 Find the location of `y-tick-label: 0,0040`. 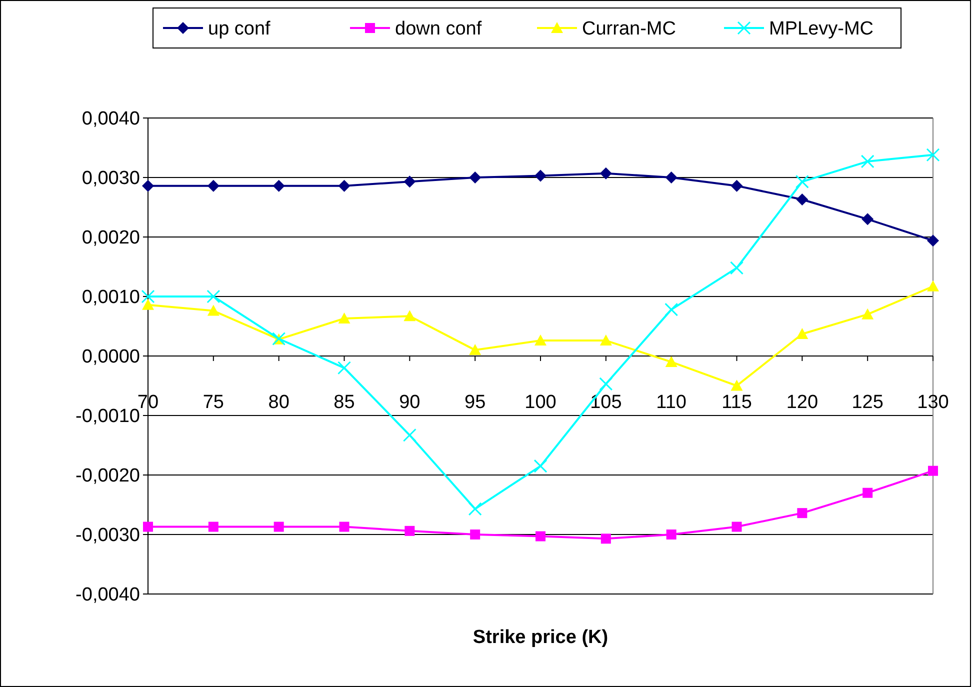

y-tick-label: 0,0040 is located at coordinates (111, 119).